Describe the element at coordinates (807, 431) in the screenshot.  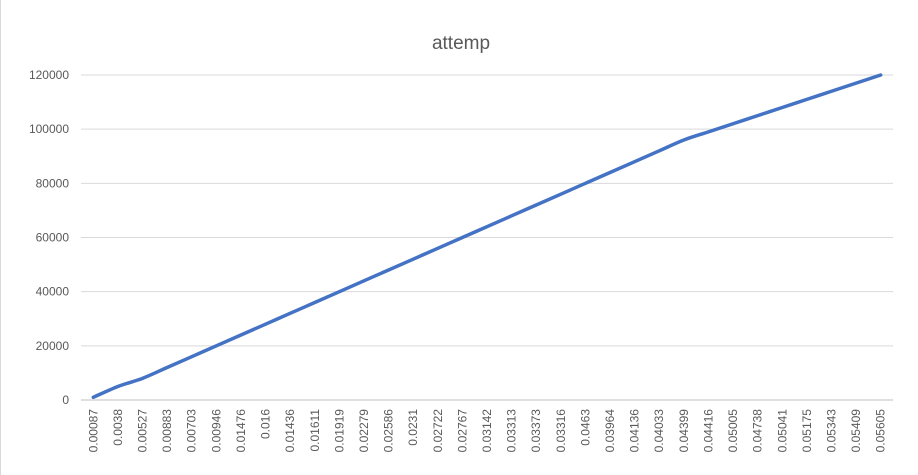
I see `x-tick-label: 0.05175` at that location.